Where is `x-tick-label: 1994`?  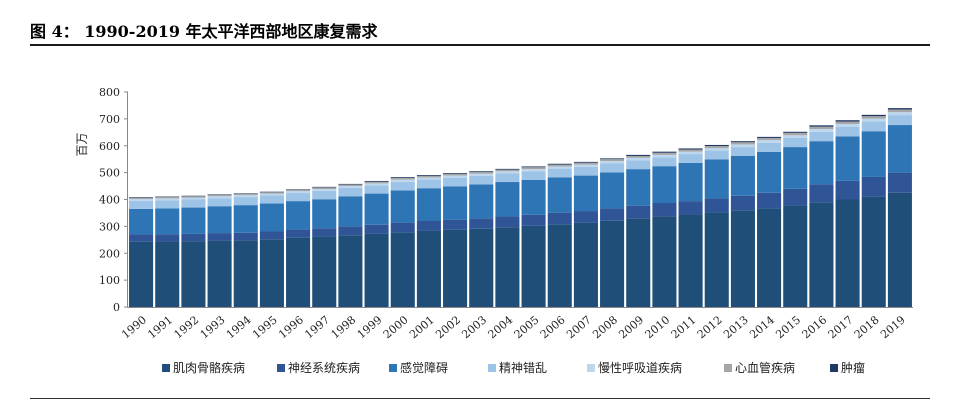
x-tick-label: 1994 is located at coordinates (239, 327).